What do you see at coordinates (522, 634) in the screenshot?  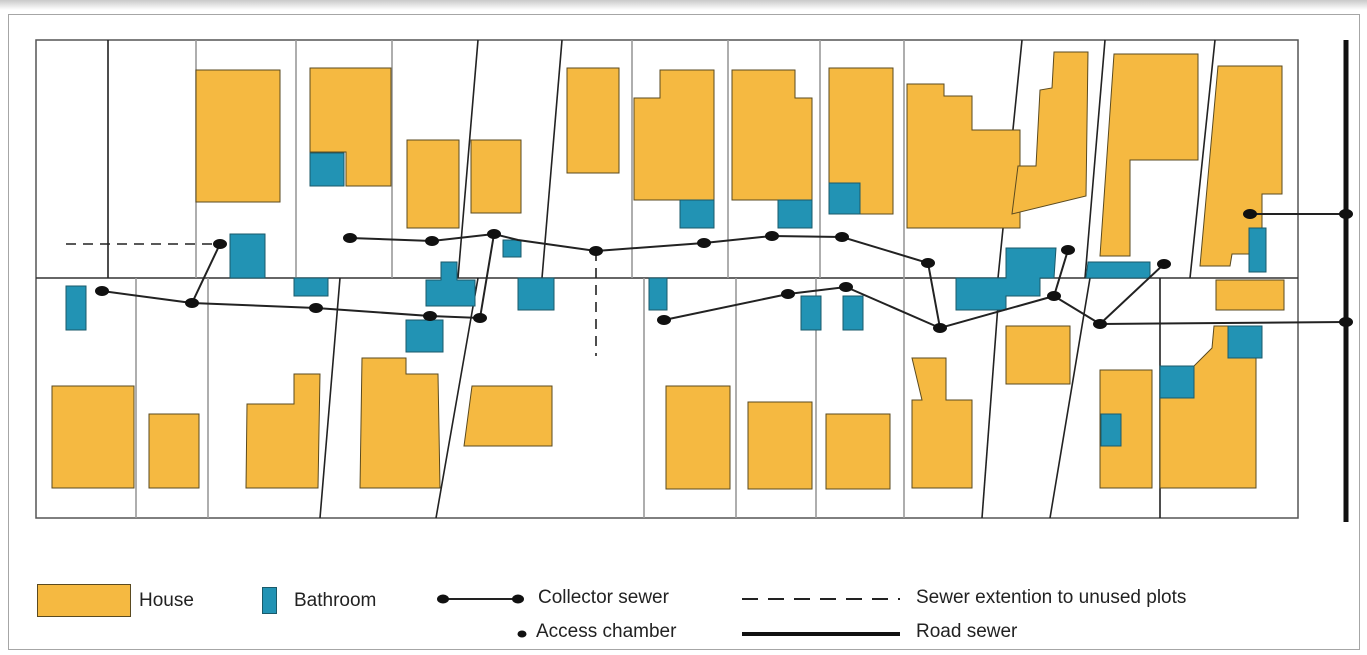 I see `access-chamber-symbol` at bounding box center [522, 634].